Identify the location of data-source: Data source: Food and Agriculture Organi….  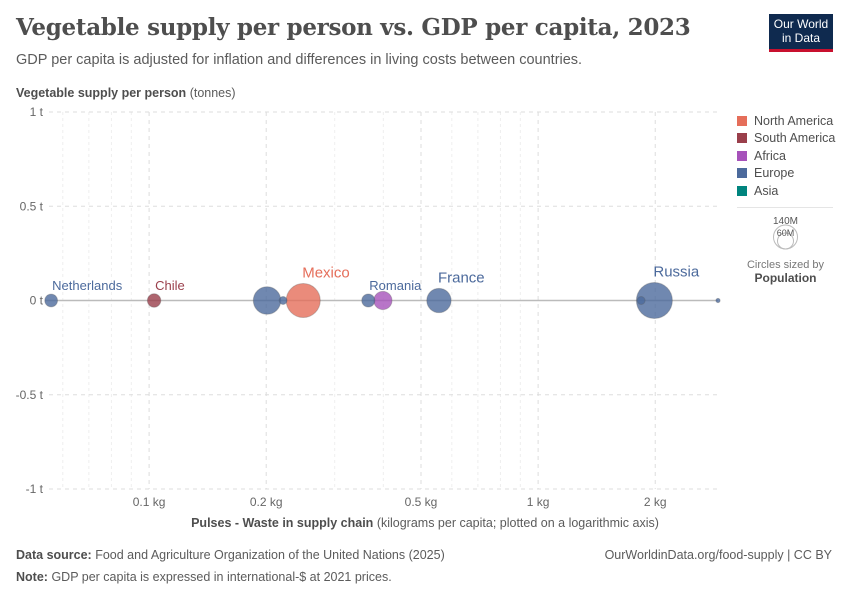
(230, 555).